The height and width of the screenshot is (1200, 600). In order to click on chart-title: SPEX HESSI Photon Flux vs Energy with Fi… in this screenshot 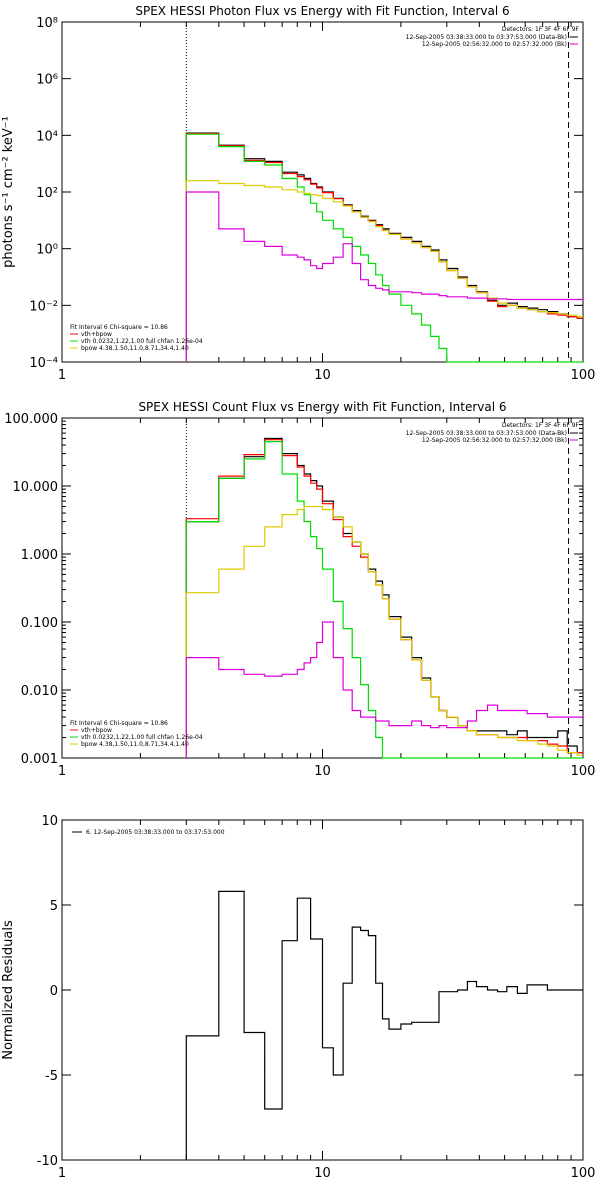, I will do `click(322, 11)`.